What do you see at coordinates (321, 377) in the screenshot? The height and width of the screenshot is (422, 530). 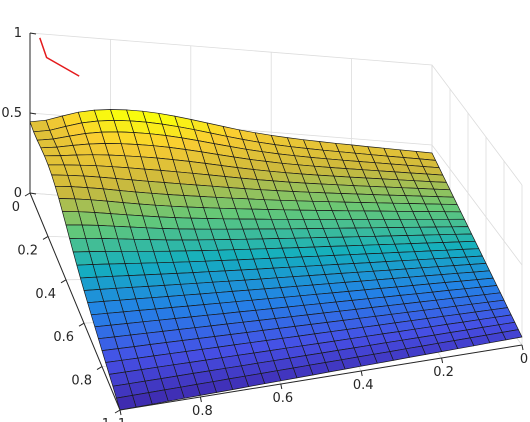 I see `x-axis-line` at bounding box center [321, 377].